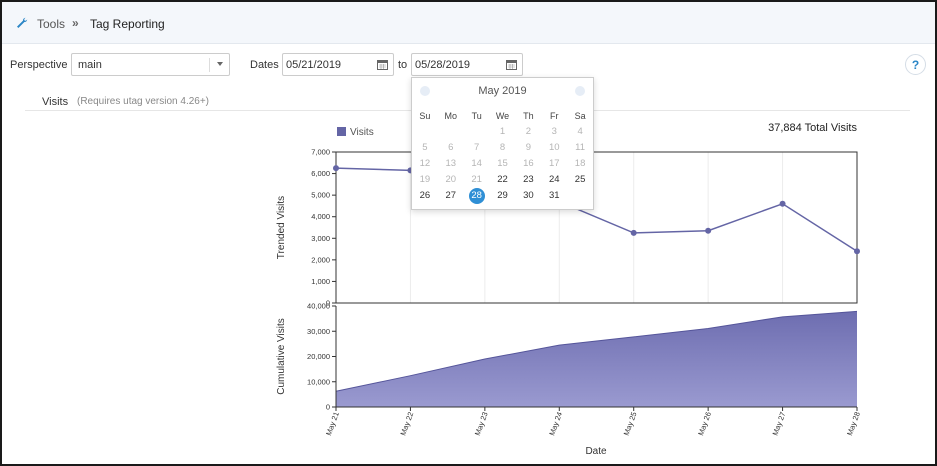 The image size is (937, 466). Describe the element at coordinates (318, 306) in the screenshot. I see `y-tick-label: 40,000` at that location.